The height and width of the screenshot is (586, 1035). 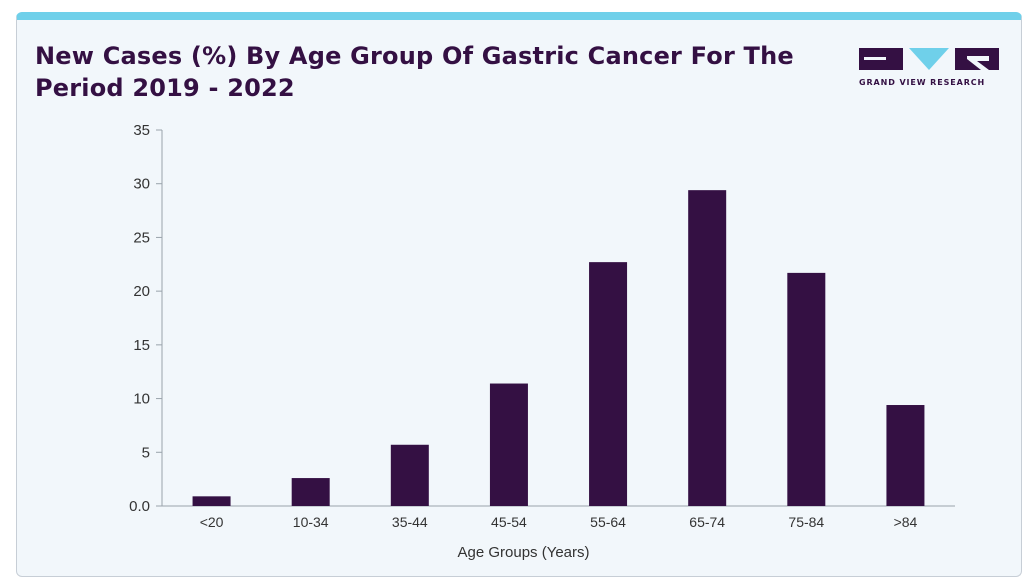 I want to click on y-tick-label: 30, so click(x=141, y=184).